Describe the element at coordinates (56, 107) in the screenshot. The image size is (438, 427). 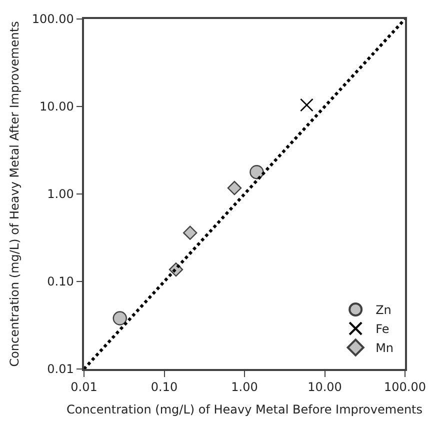
I see `y-tick-label: 10.00` at that location.